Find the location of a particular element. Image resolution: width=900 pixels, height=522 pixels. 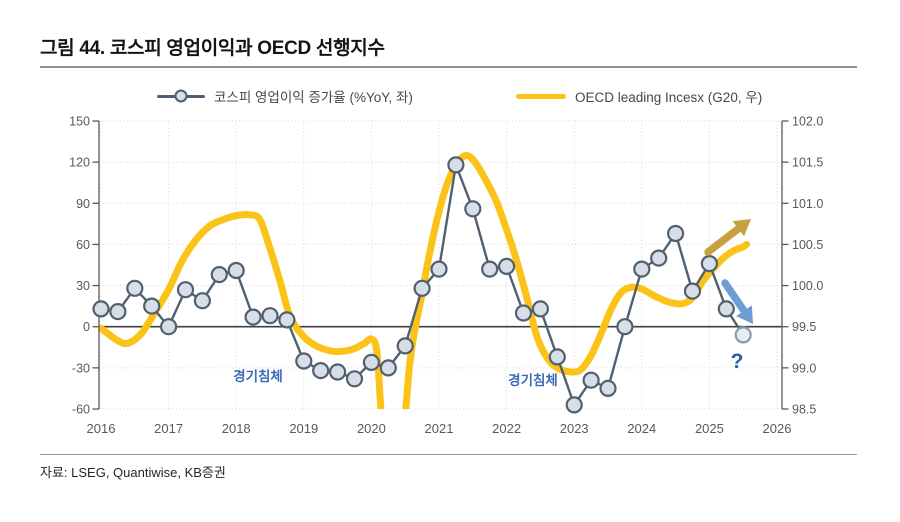

y-right-tick-label: 99.5 is located at coordinates (804, 327).